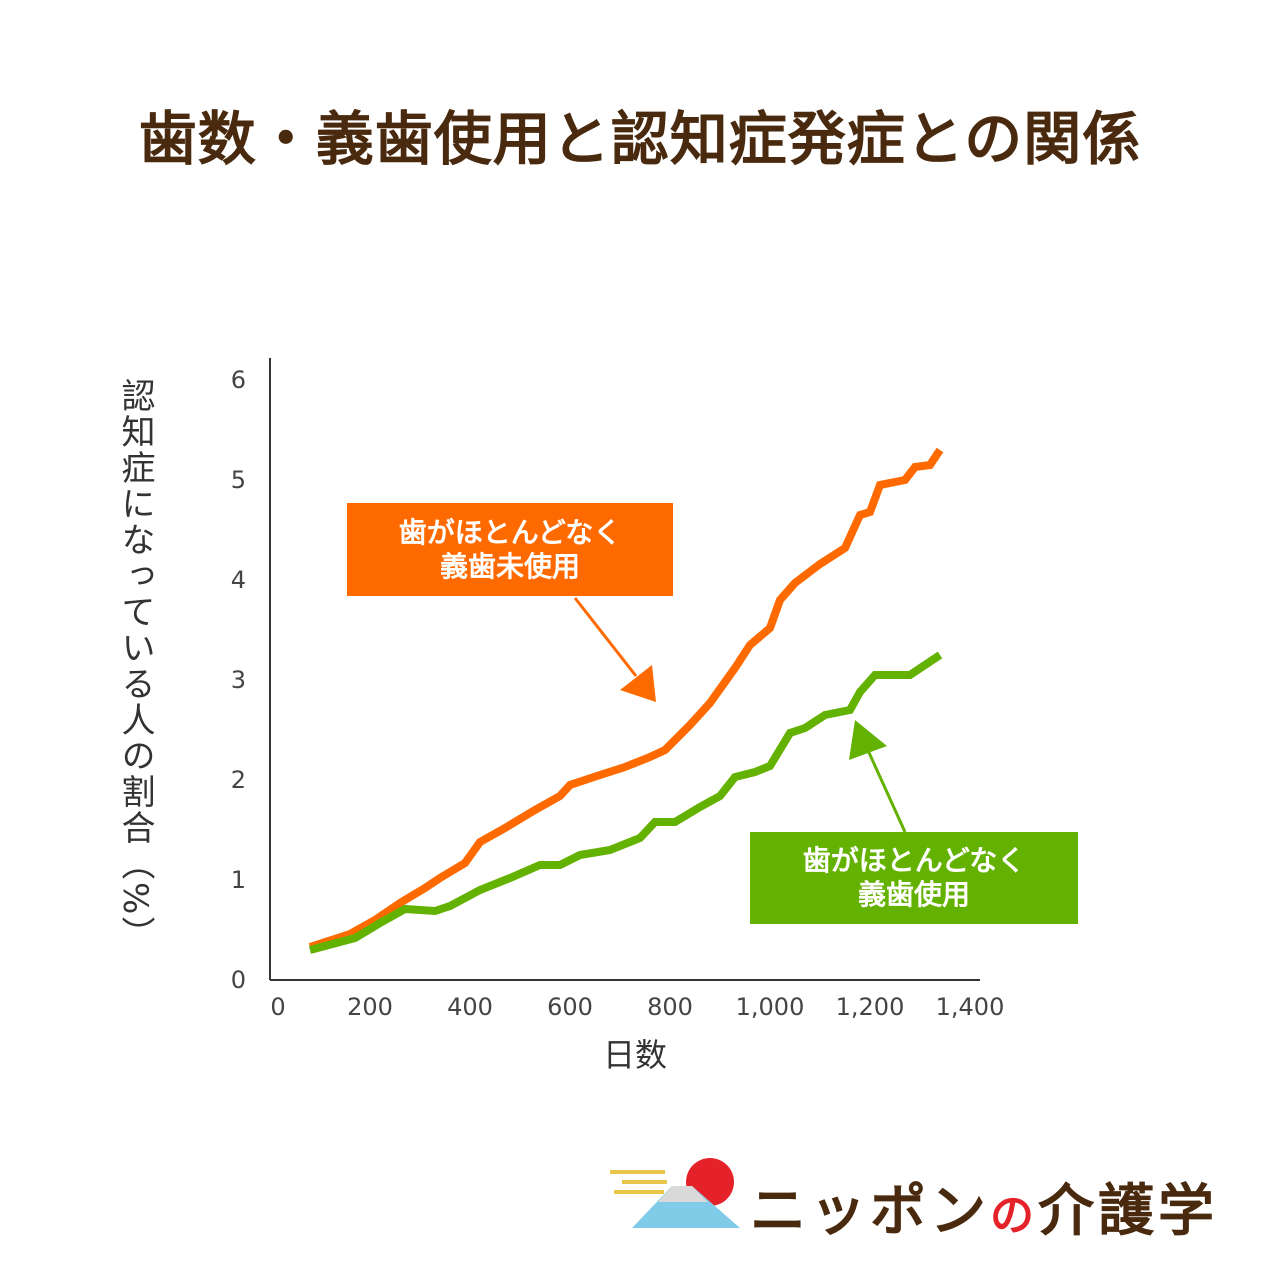 The width and height of the screenshot is (1280, 1280). I want to click on x-tick-label: 400, so click(470, 1007).